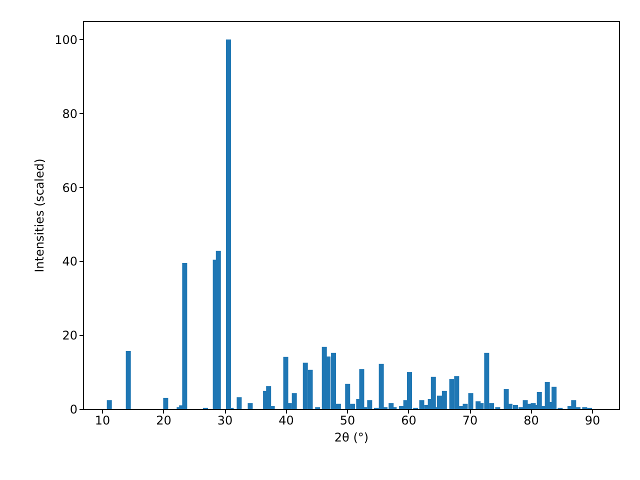 This screenshot has width=640, height=480. What do you see at coordinates (592, 421) in the screenshot?
I see `x-tick-label: 90` at bounding box center [592, 421].